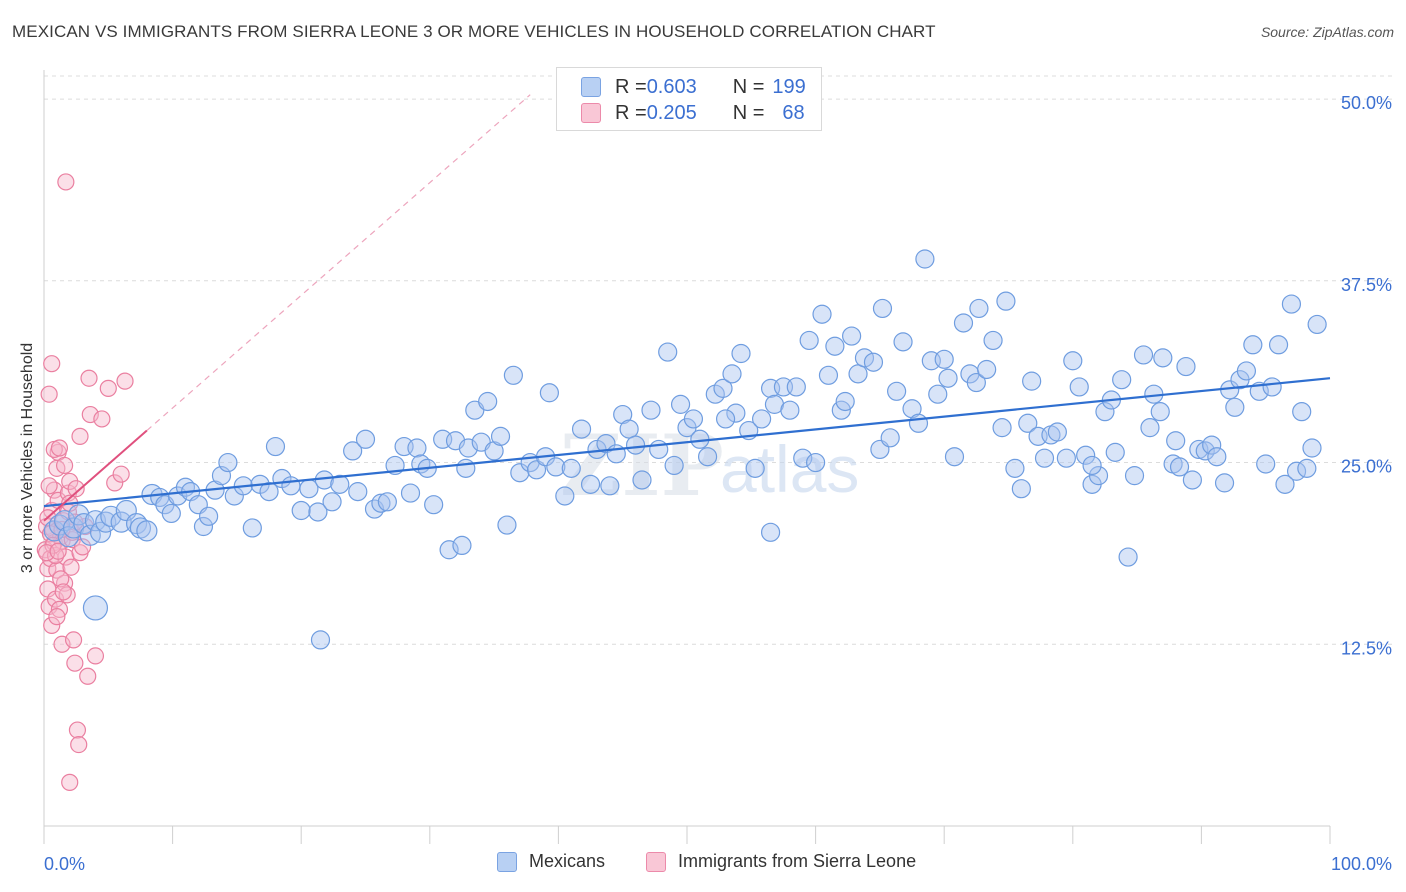  Describe the element at coordinates (789, 86) in the screenshot. I see `legend-n-value: 199` at that location.